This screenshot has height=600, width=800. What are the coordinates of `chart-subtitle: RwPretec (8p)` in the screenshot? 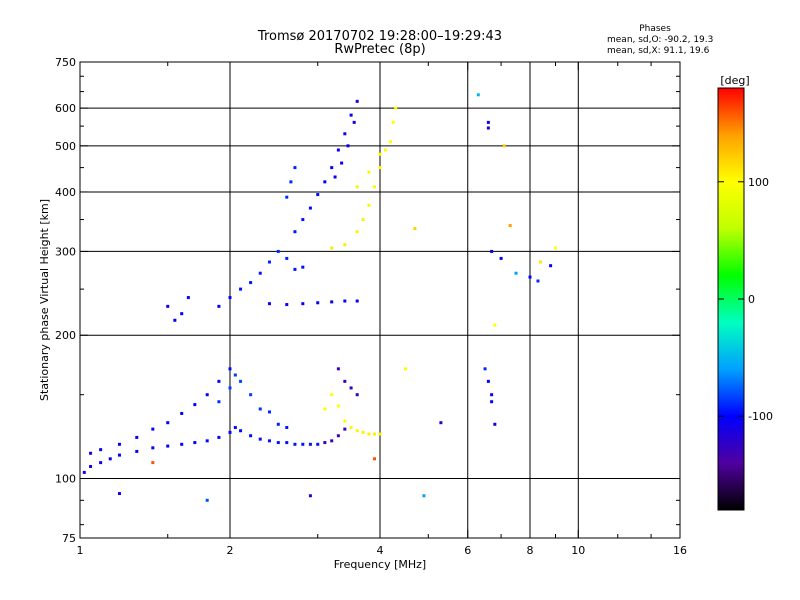 It's located at (379, 49).